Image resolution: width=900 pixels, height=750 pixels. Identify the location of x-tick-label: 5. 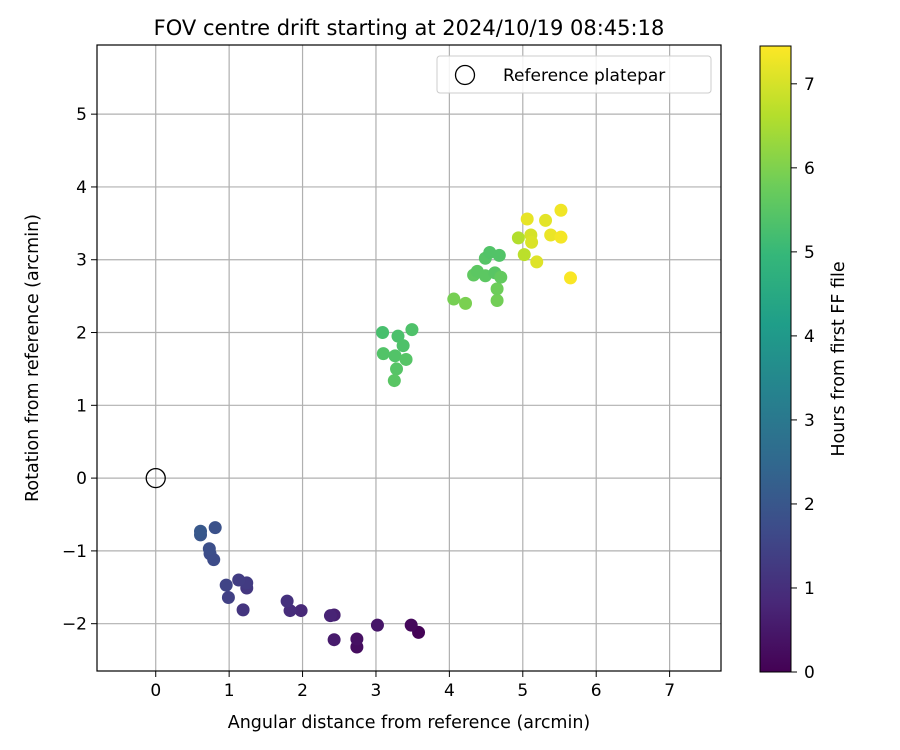
(522, 691).